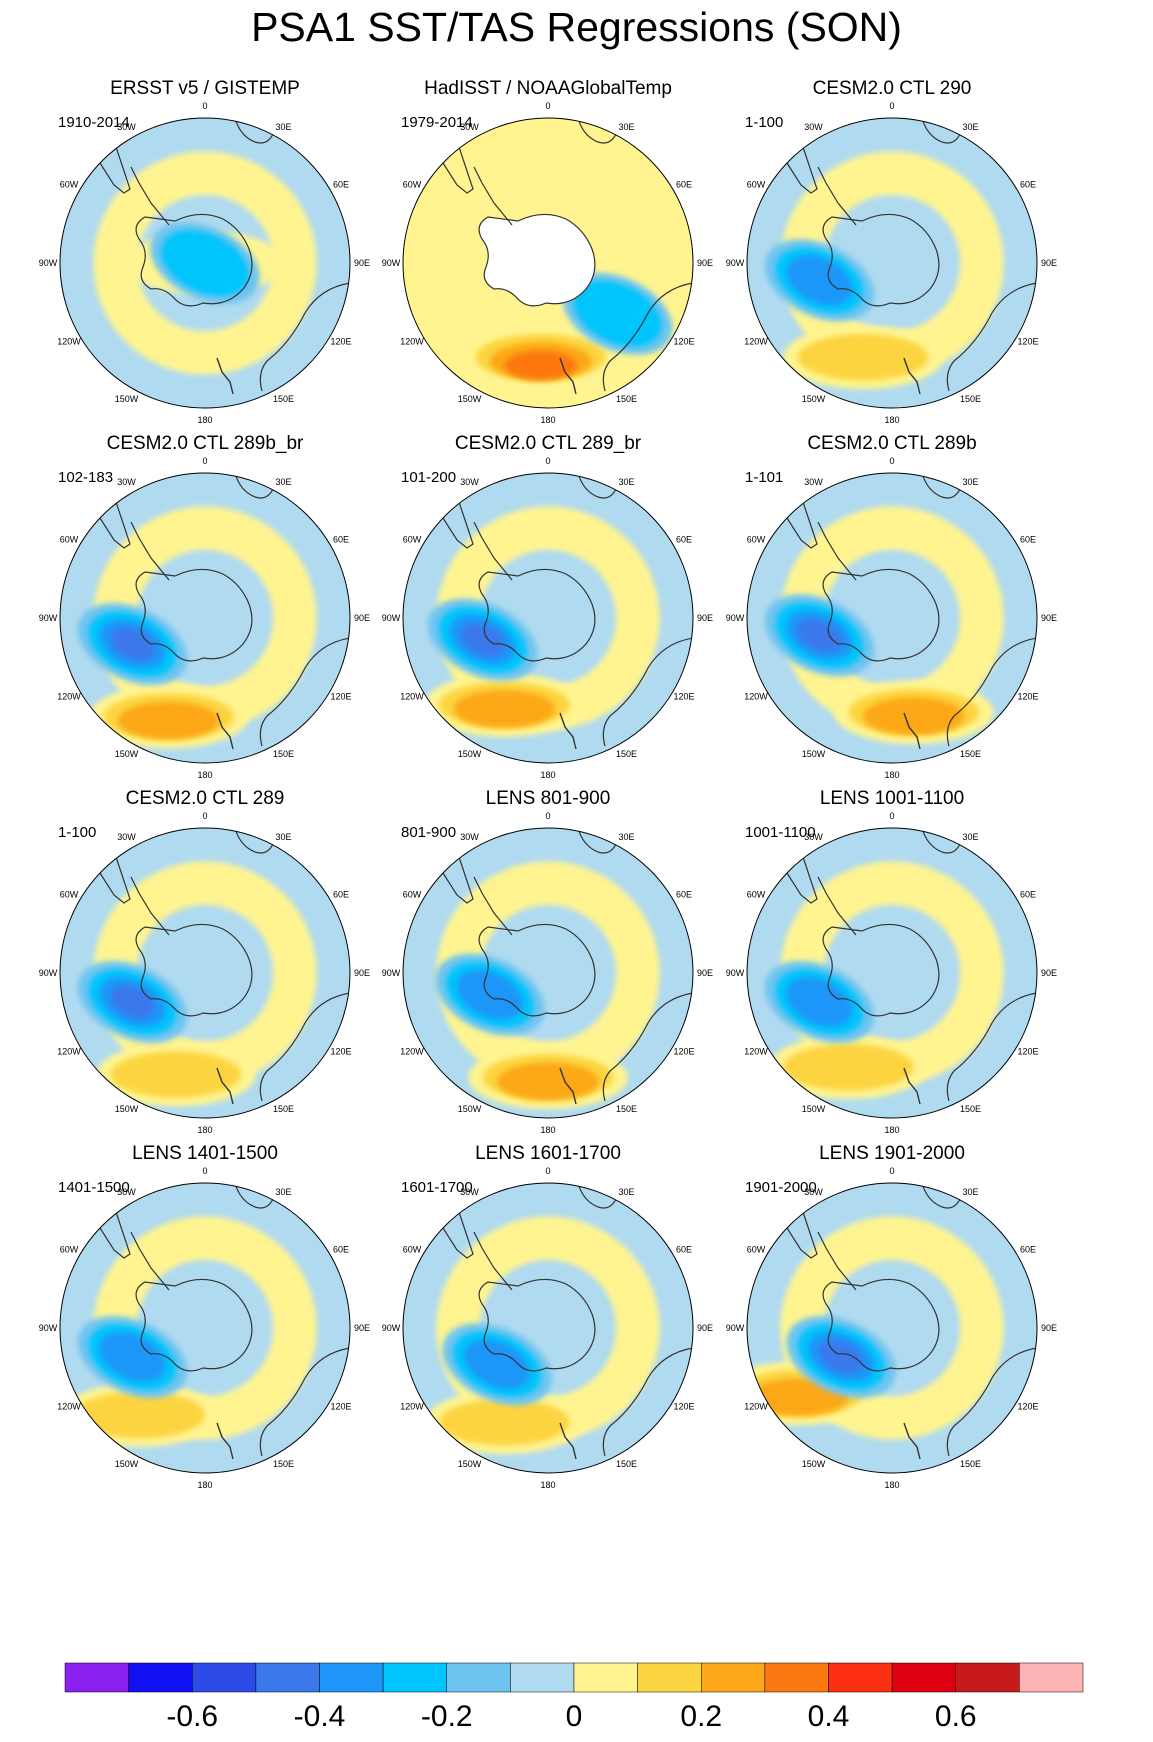  Describe the element at coordinates (780, 832) in the screenshot. I see `period-label: 1001-1100` at that location.